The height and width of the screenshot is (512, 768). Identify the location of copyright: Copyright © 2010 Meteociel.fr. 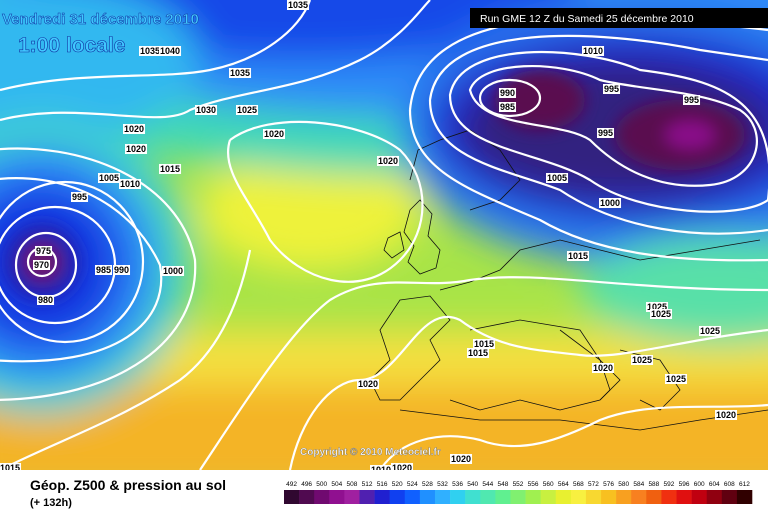
(370, 452).